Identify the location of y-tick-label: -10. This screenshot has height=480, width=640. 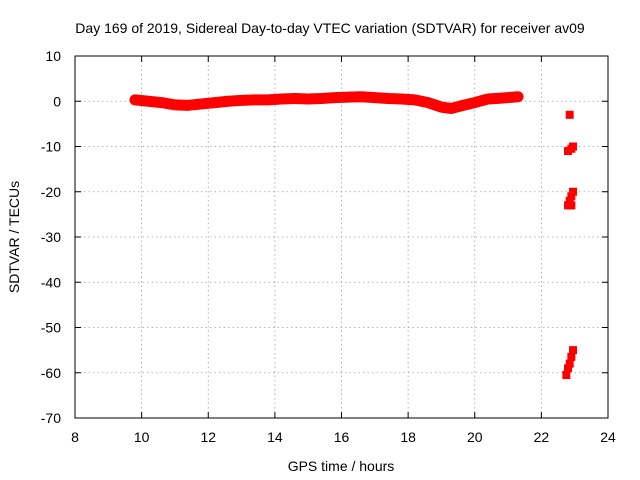
(51, 147).